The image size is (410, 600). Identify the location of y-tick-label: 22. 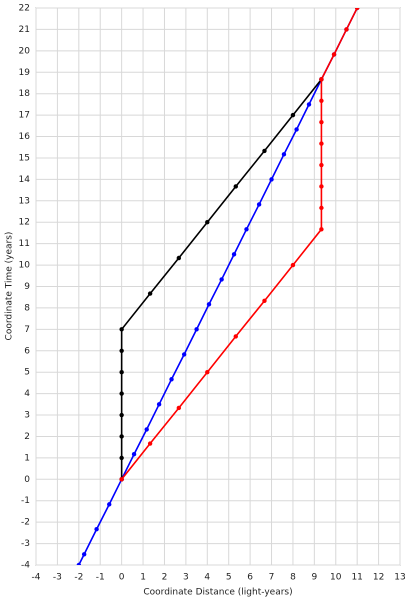
(24, 9).